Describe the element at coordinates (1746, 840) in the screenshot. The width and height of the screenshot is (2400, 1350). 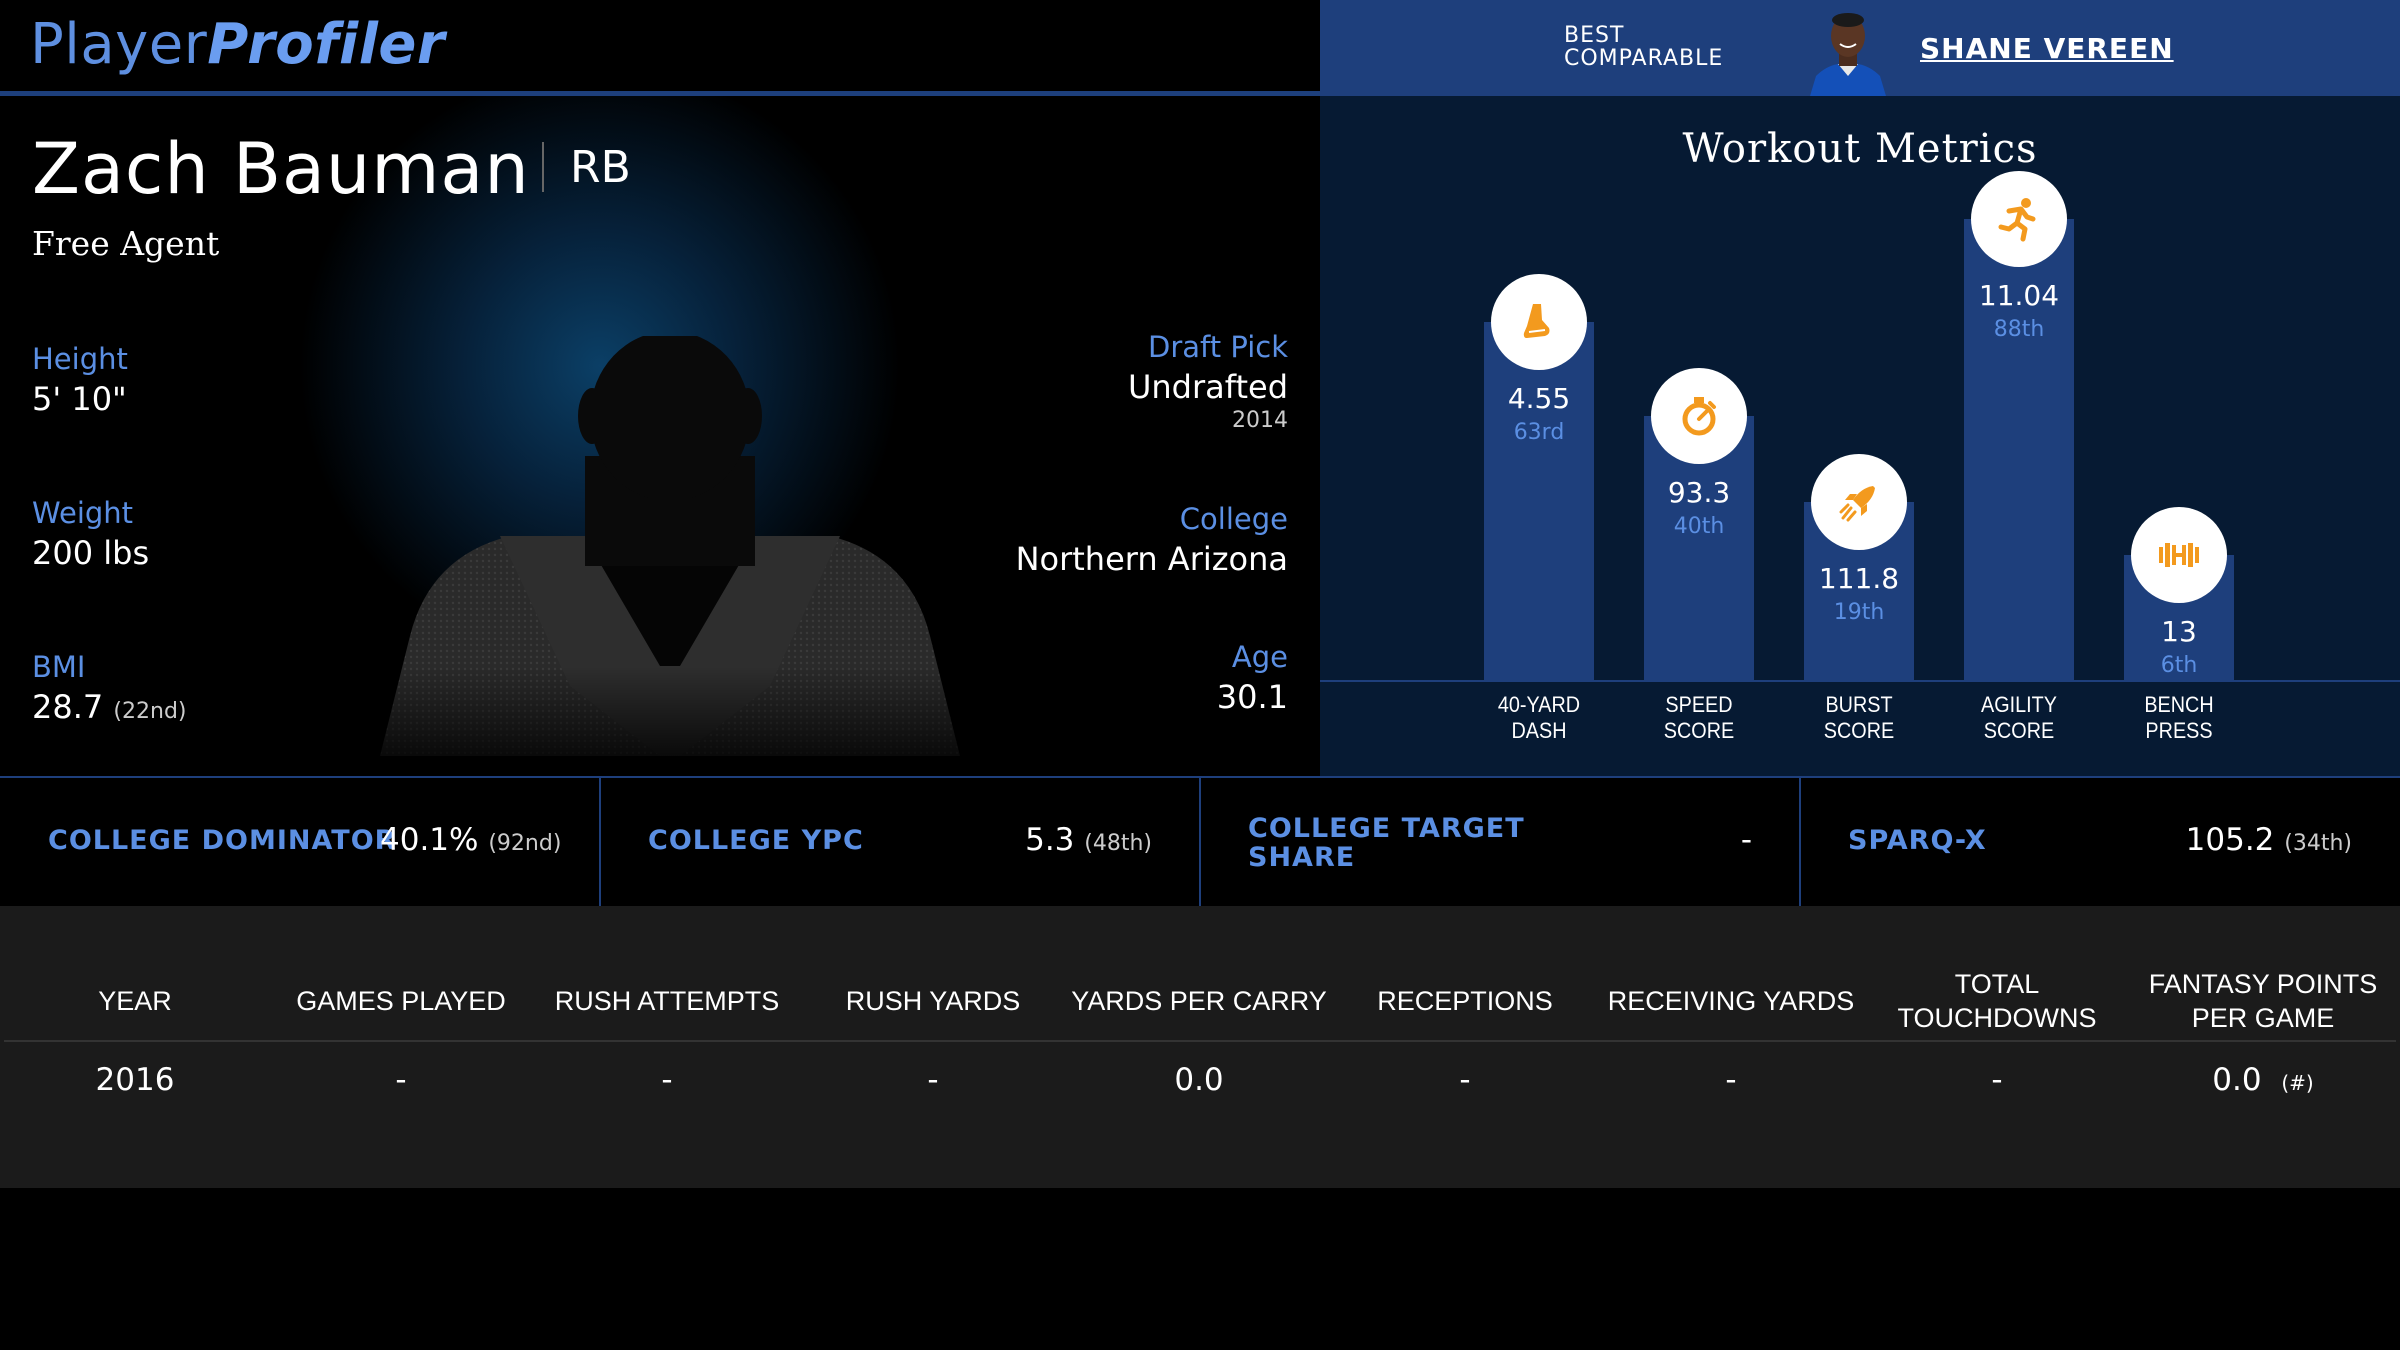
I see `college-target-share-value: -` at that location.